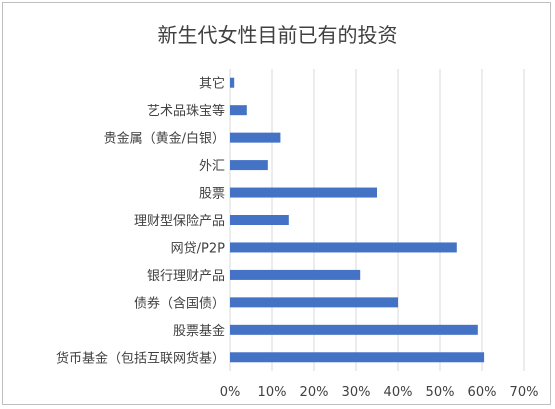  What do you see at coordinates (379, 392) in the screenshot?
I see `x-tick-labels: 0% 10% 20% 30% 40% 50% 60% 70%` at bounding box center [379, 392].